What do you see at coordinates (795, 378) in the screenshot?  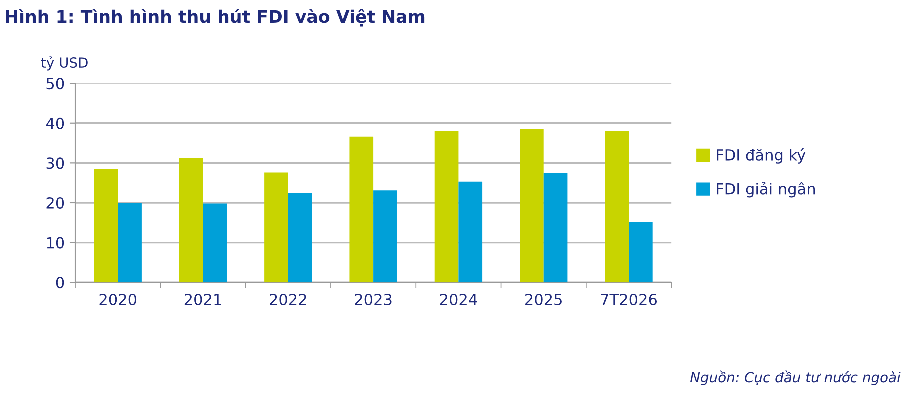 I see `text: Nguồn: Cục đầu tư nước ngoài` at bounding box center [795, 378].